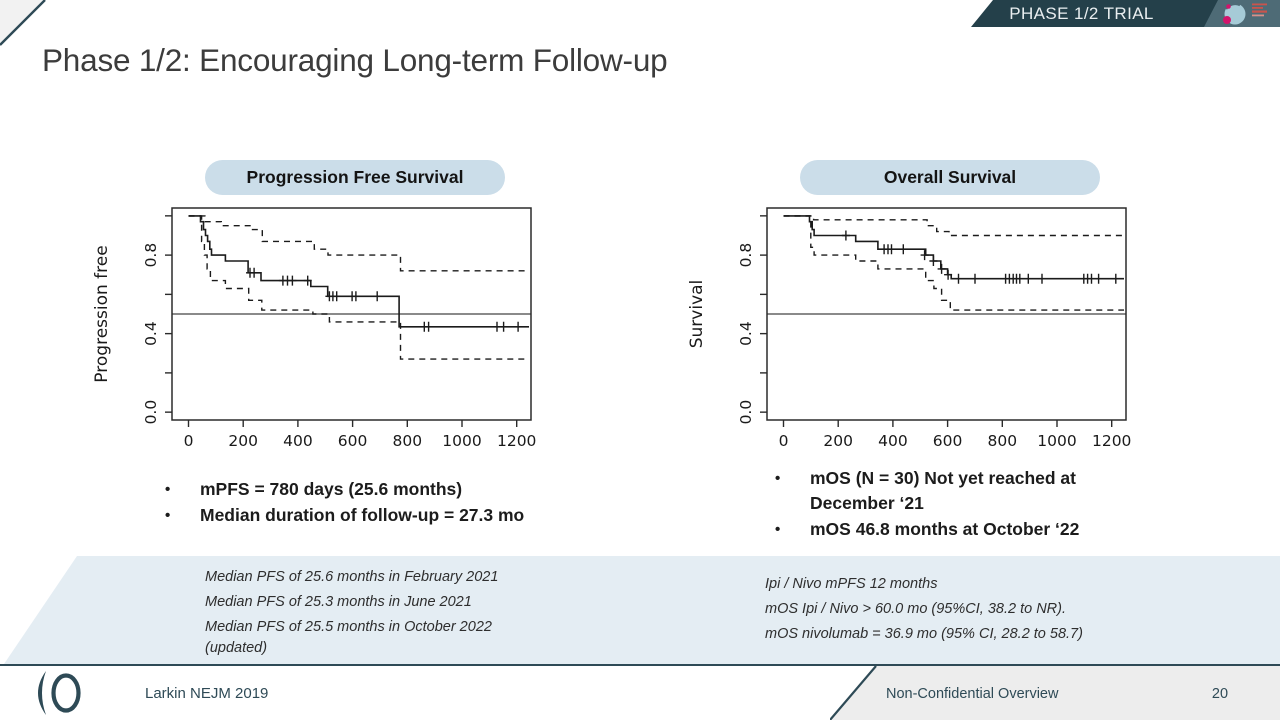 The height and width of the screenshot is (720, 1280). What do you see at coordinates (945, 529) in the screenshot?
I see `bullet-text: mOS 46.8 months at October ‘22` at bounding box center [945, 529].